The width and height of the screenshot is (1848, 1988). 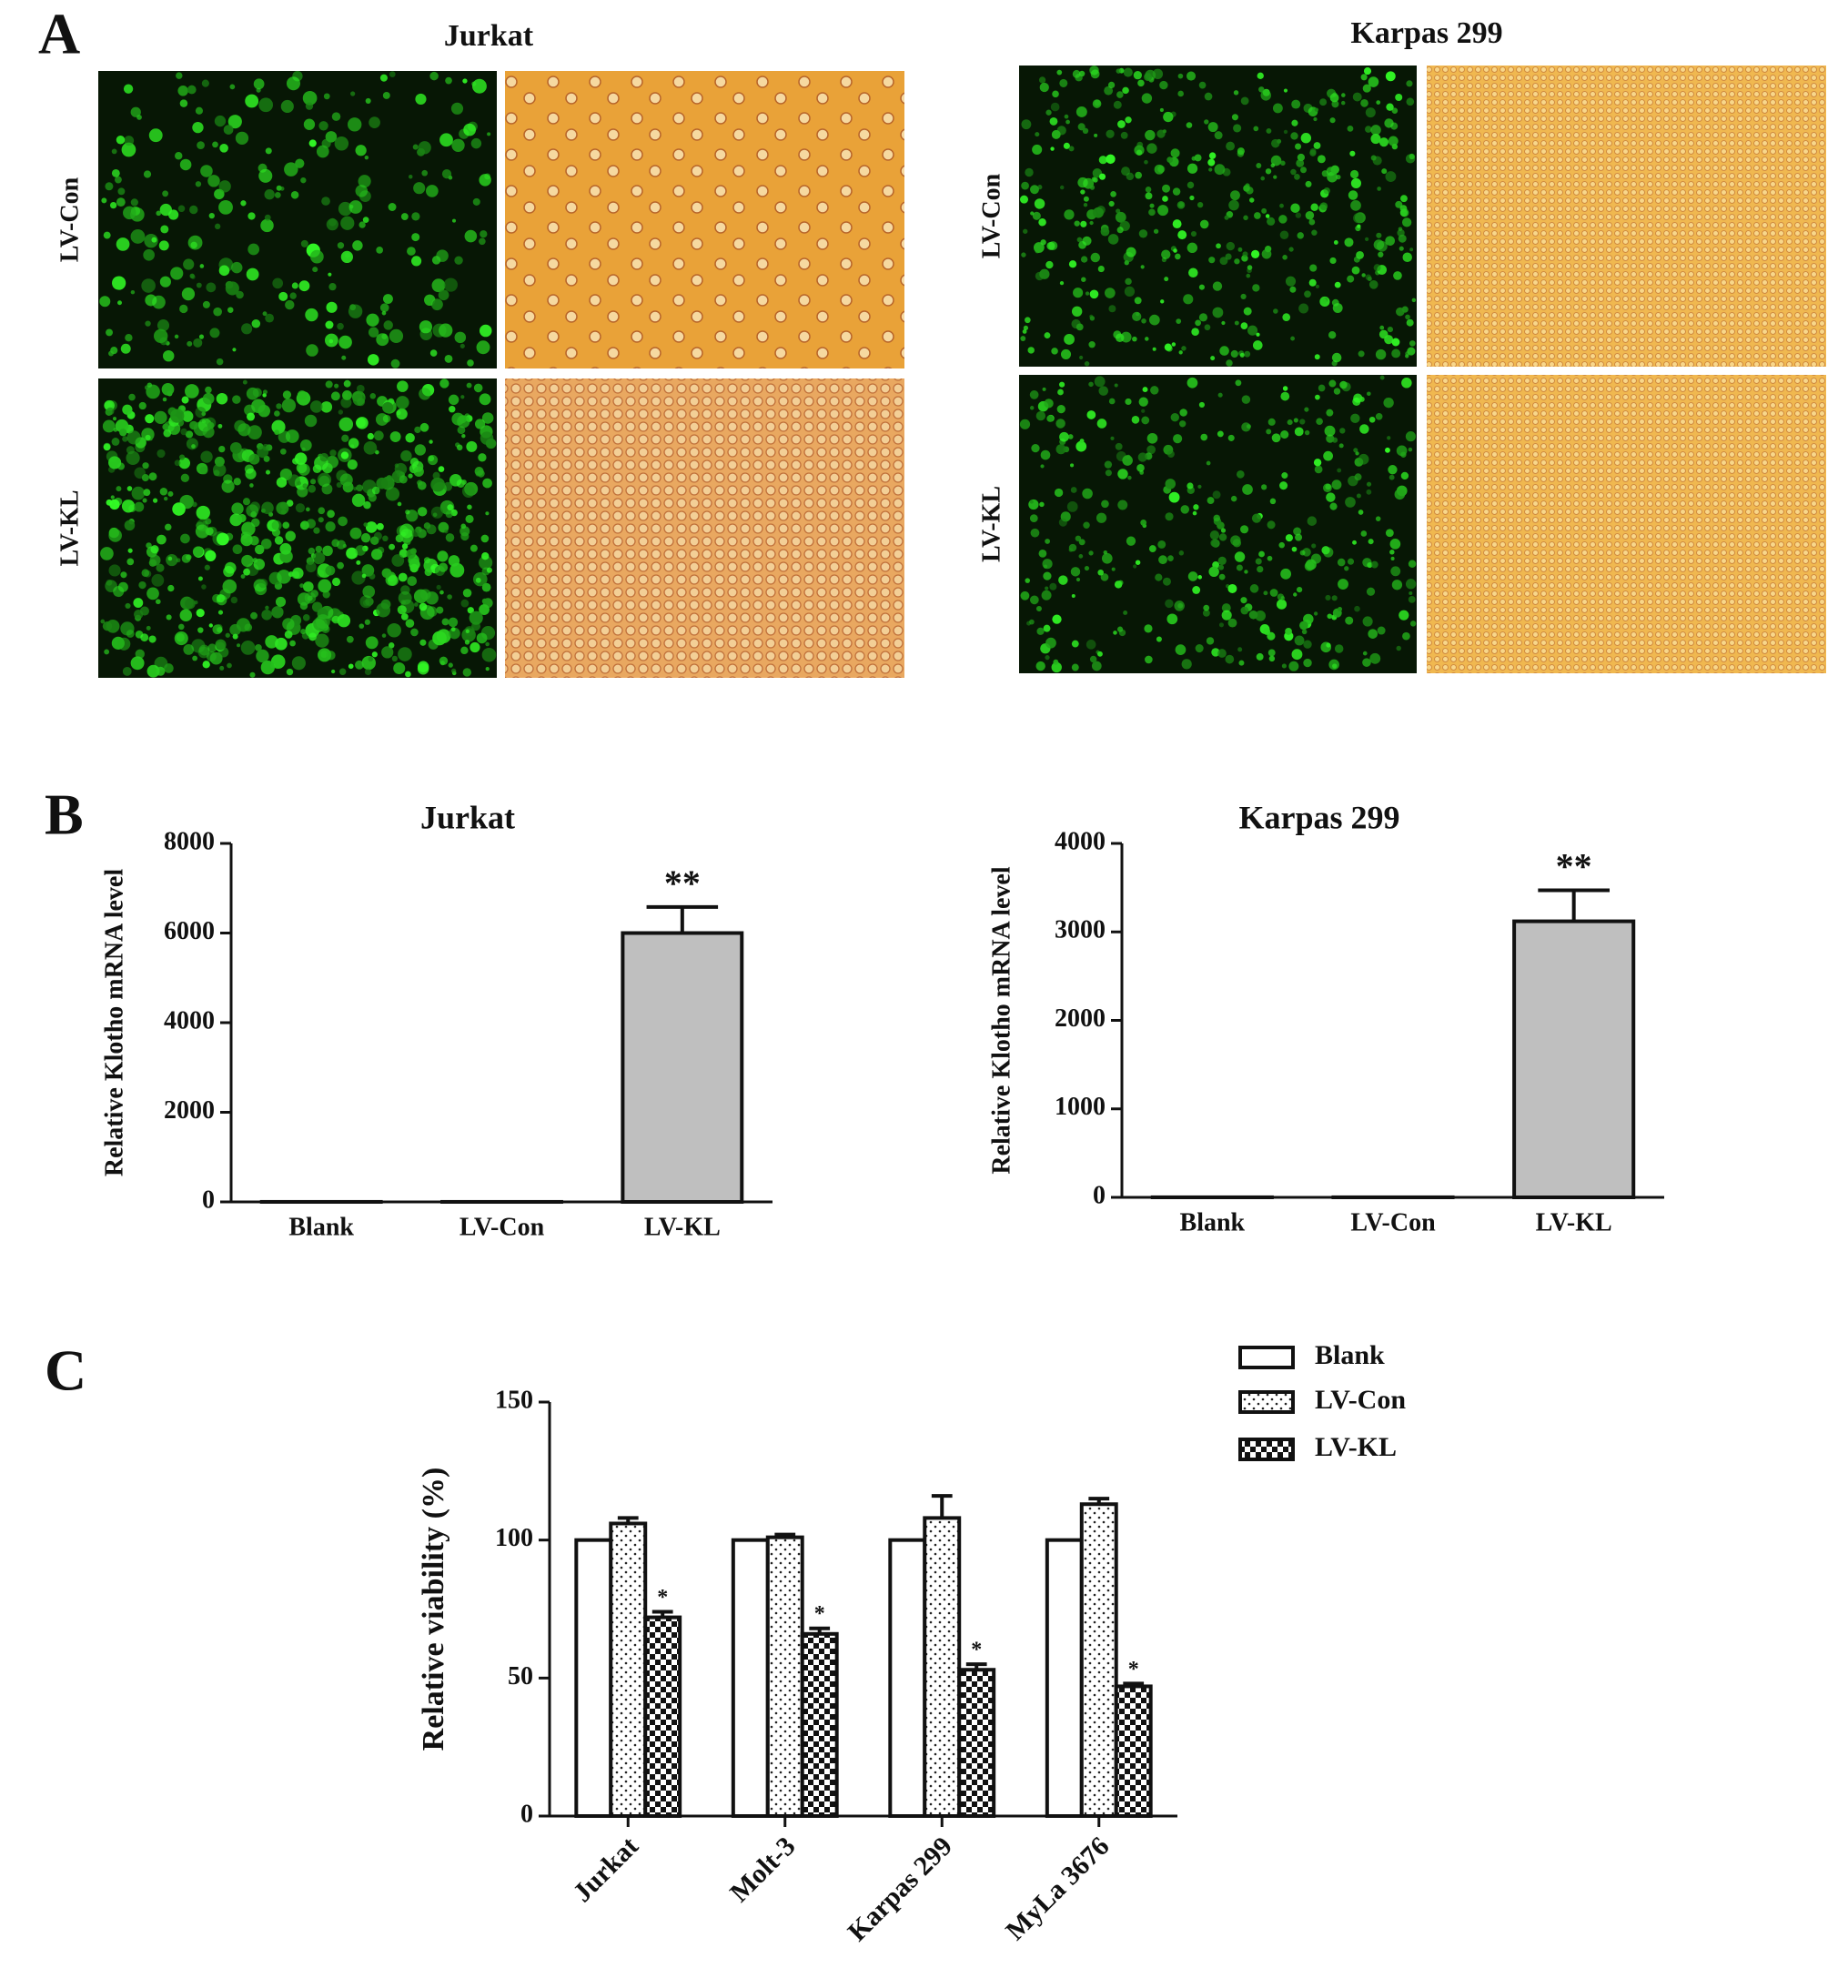 I want to click on micrograph-title: Jurkat, so click(x=489, y=36).